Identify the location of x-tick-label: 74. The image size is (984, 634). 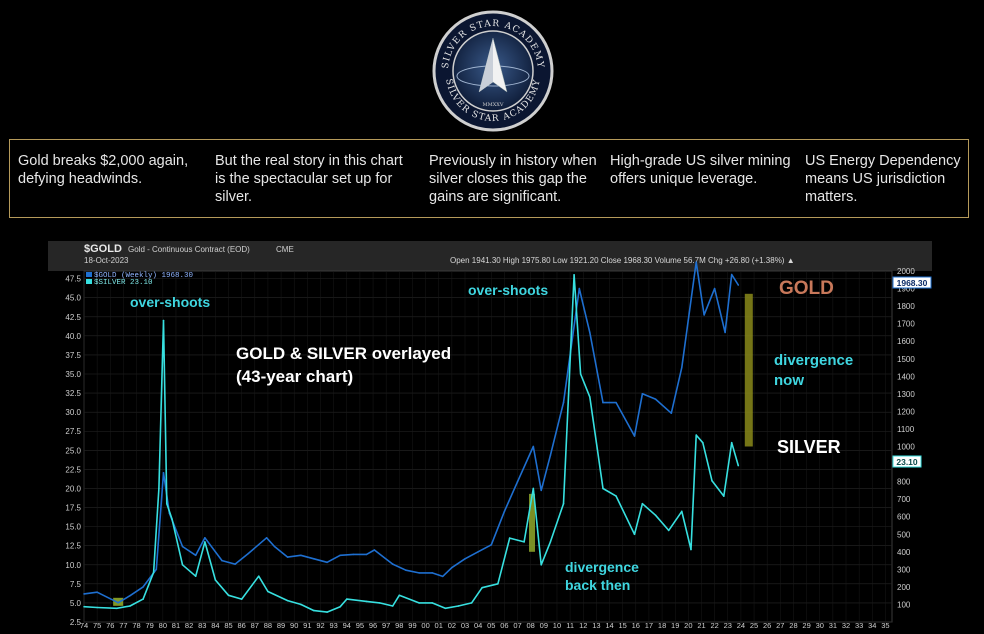
(84, 625).